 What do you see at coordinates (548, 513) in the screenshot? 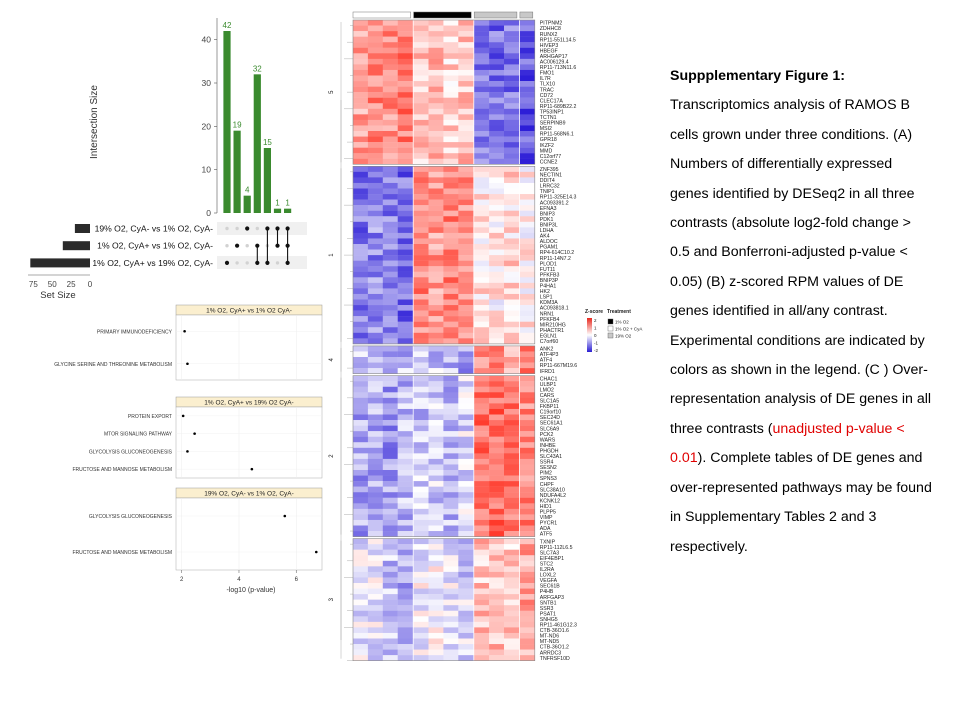
I see `gene-label: PLPP5` at bounding box center [548, 513].